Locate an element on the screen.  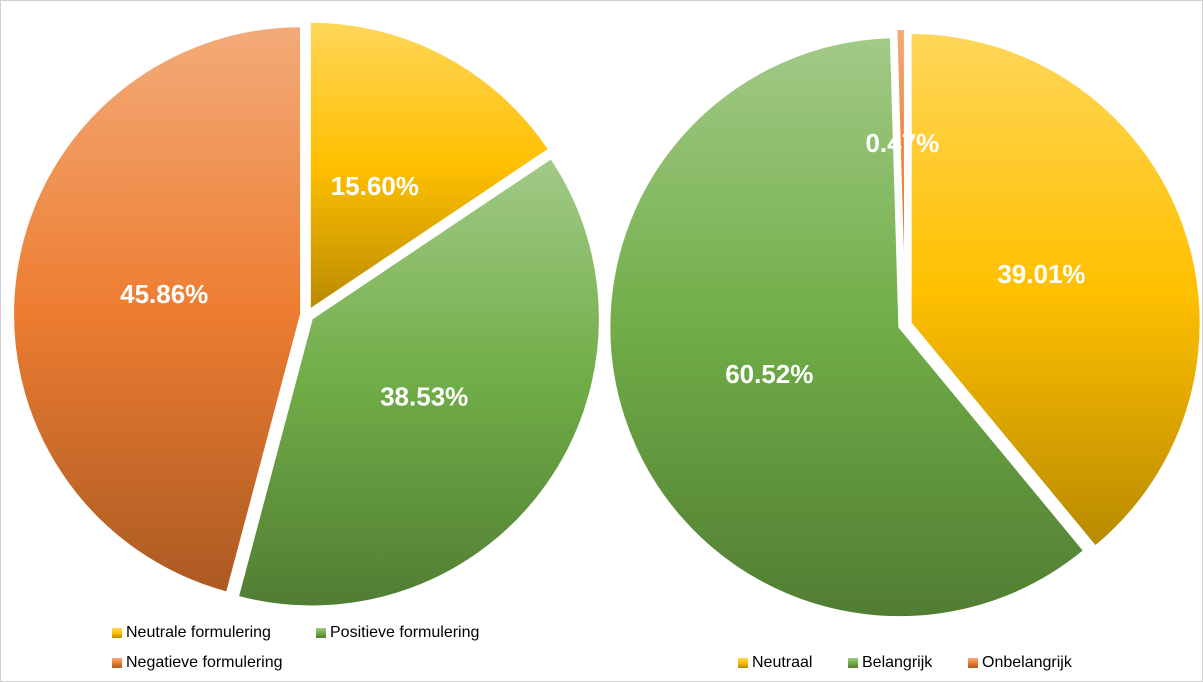
data-label: 38.53% is located at coordinates (424, 397).